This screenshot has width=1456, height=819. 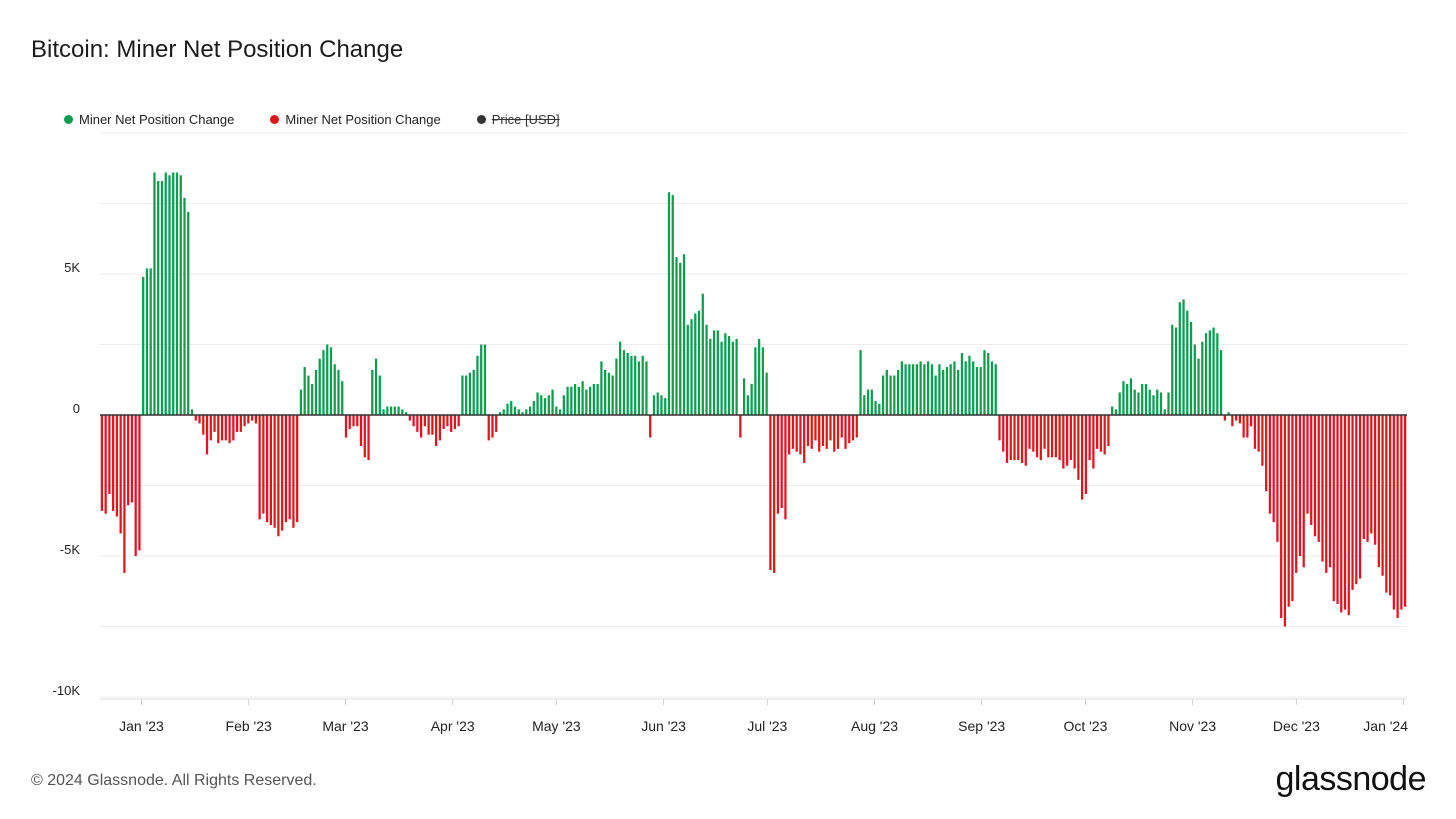 What do you see at coordinates (249, 726) in the screenshot?
I see `x-tick-label: Feb '23` at bounding box center [249, 726].